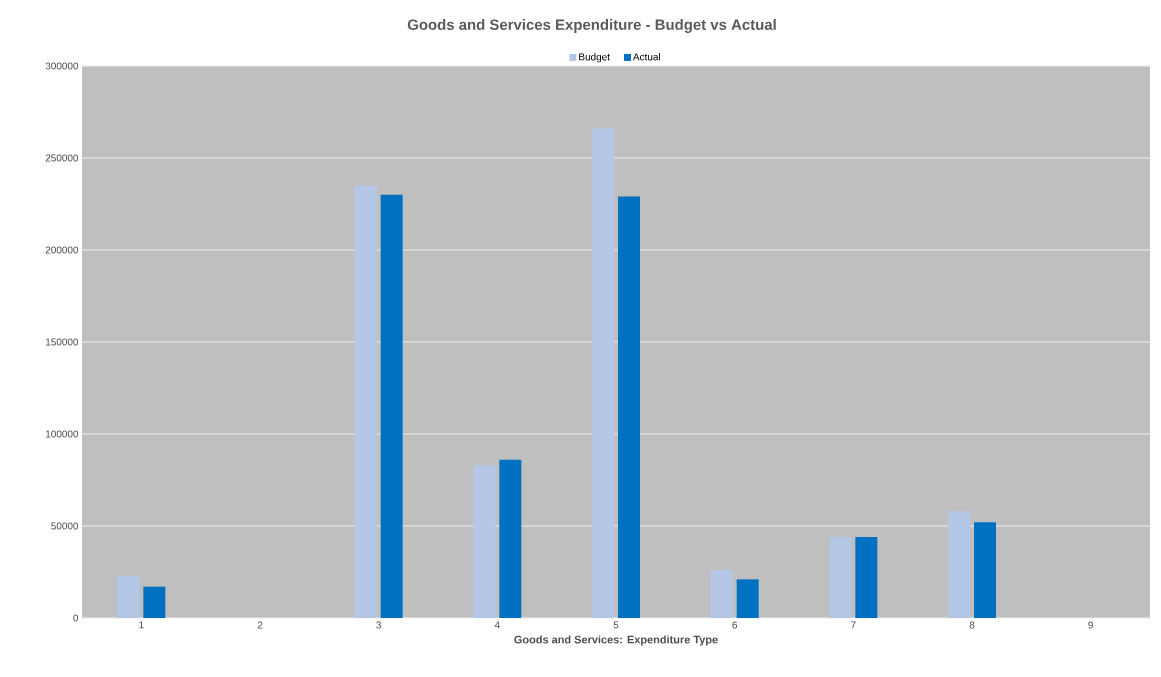 The width and height of the screenshot is (1161, 677). I want to click on y-tick-label: 250000, so click(62, 158).